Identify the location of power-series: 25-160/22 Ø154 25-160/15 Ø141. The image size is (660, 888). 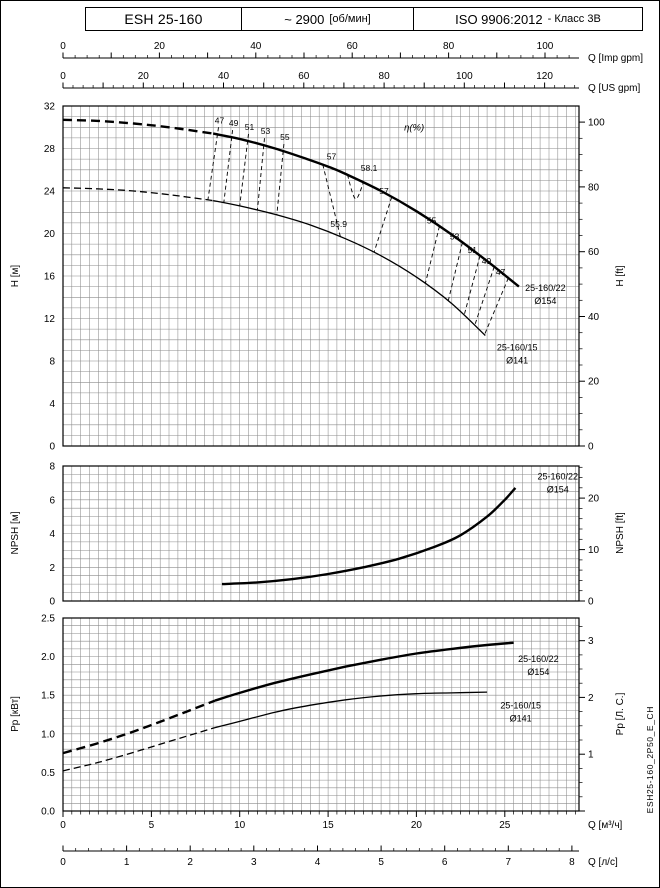
(310, 706).